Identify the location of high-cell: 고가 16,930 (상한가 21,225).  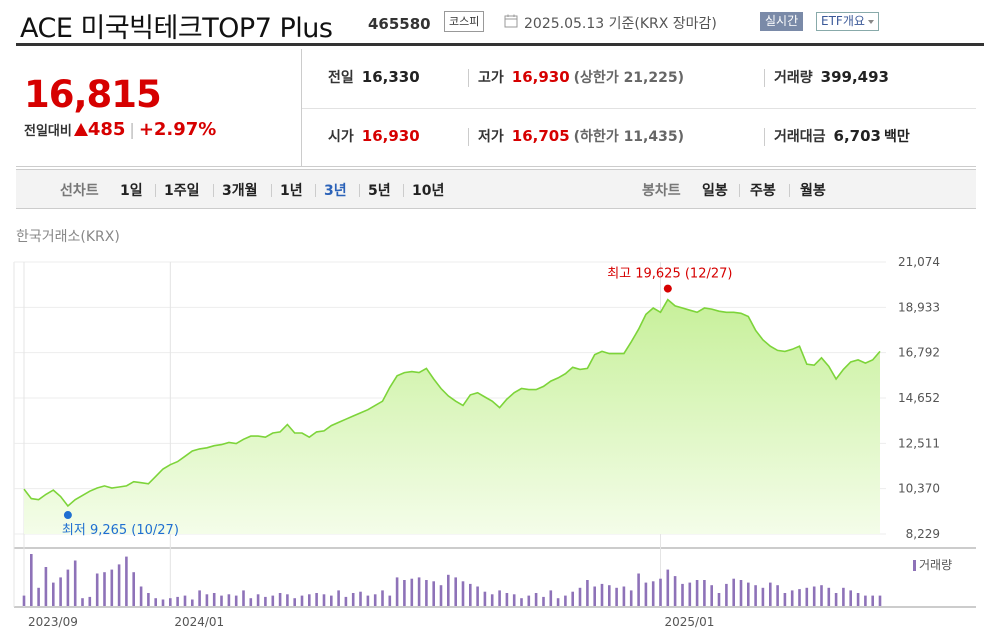
(581, 78).